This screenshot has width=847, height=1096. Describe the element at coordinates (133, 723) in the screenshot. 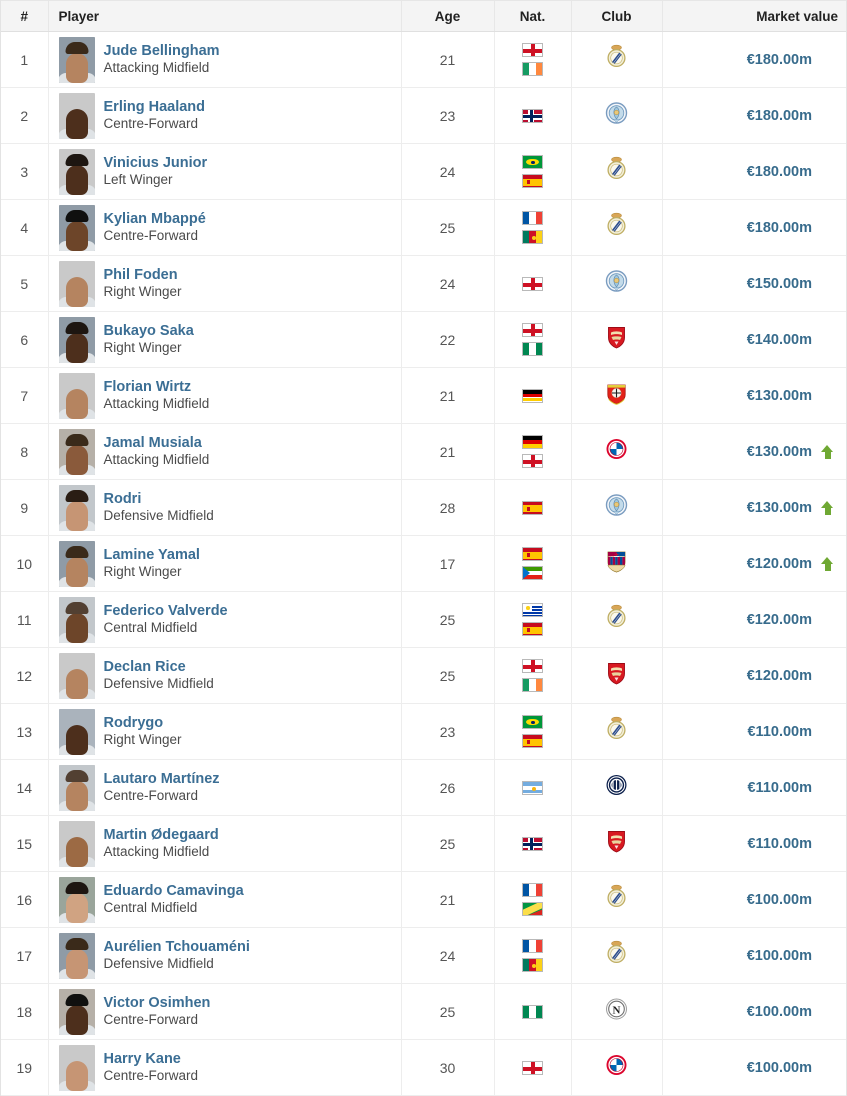

I see `player-name-link: Rodrygo` at that location.